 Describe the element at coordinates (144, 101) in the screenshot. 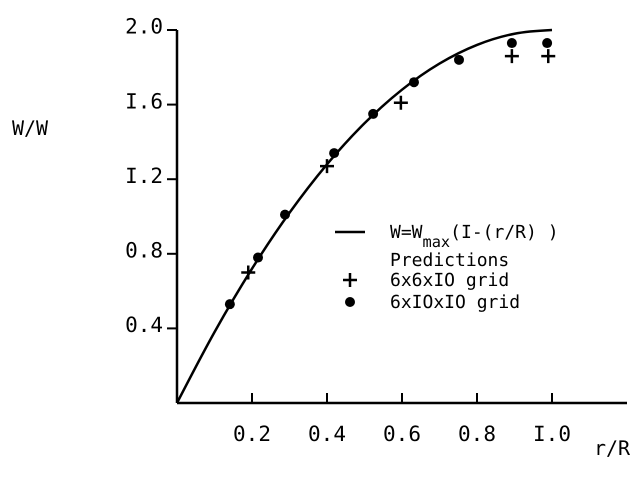

I see `y-tick-label: I.6` at that location.